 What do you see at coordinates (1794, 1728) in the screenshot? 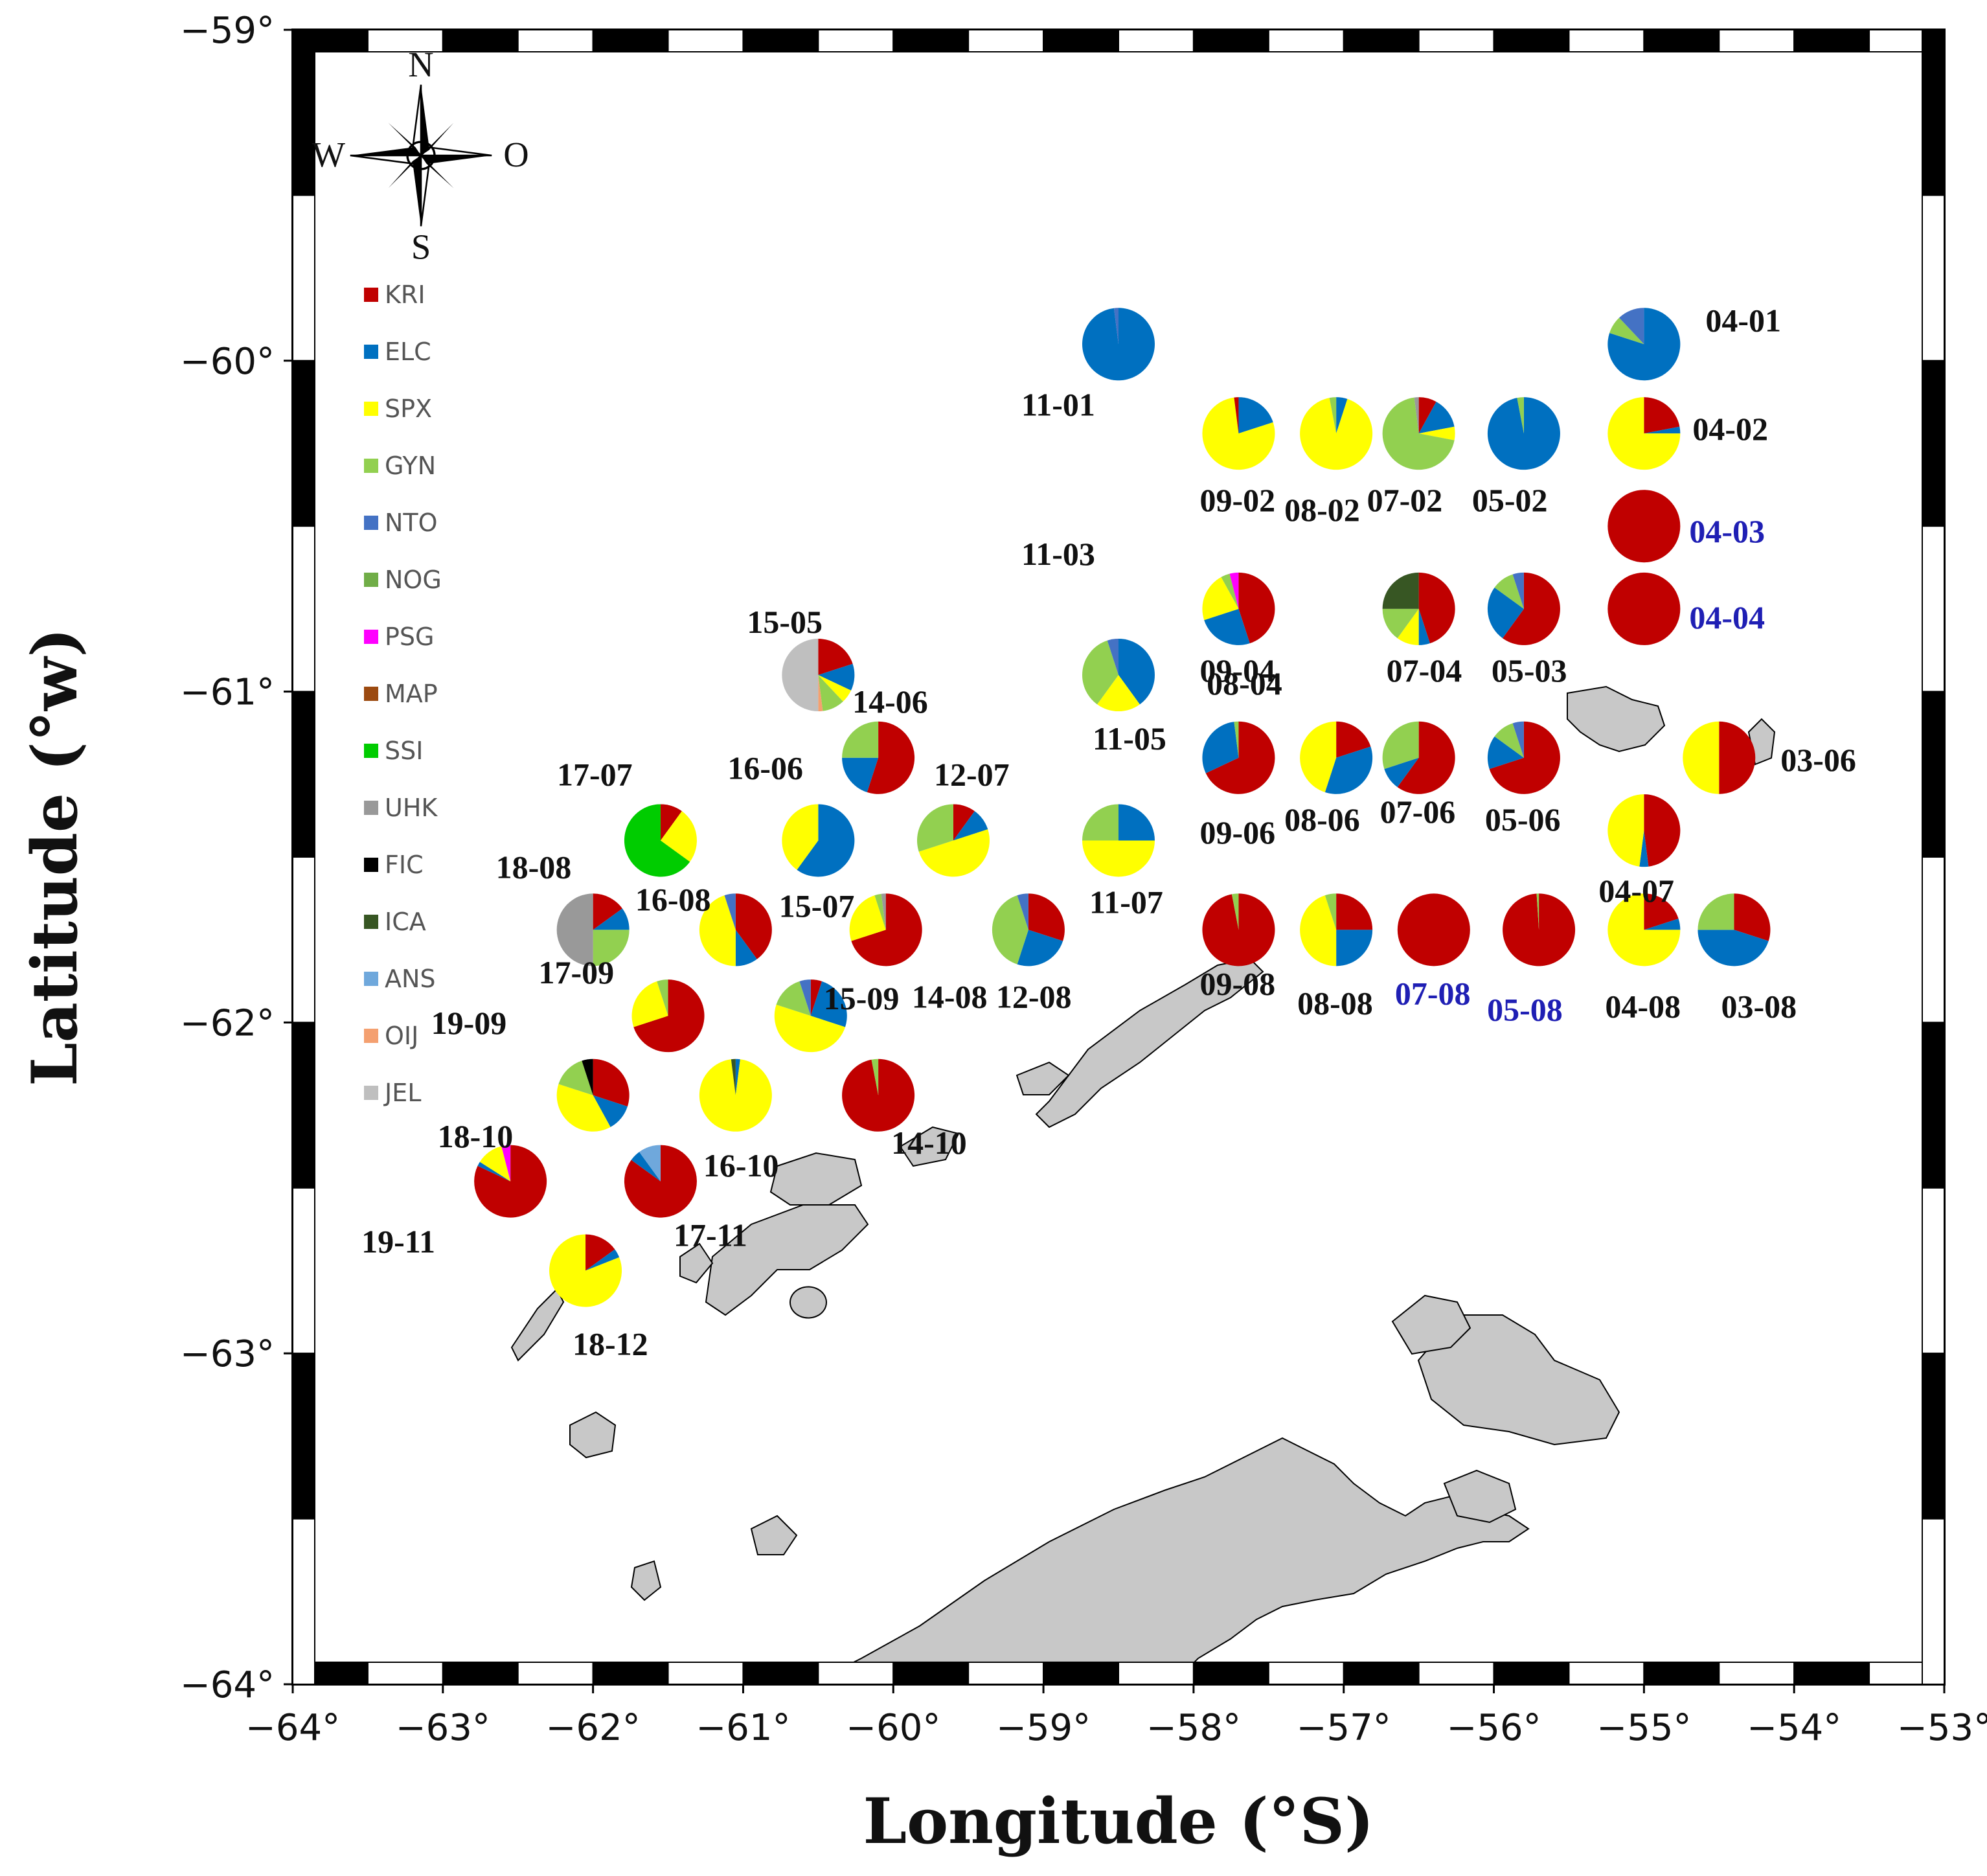
I see `x-tick-label: −54°` at bounding box center [1794, 1728].